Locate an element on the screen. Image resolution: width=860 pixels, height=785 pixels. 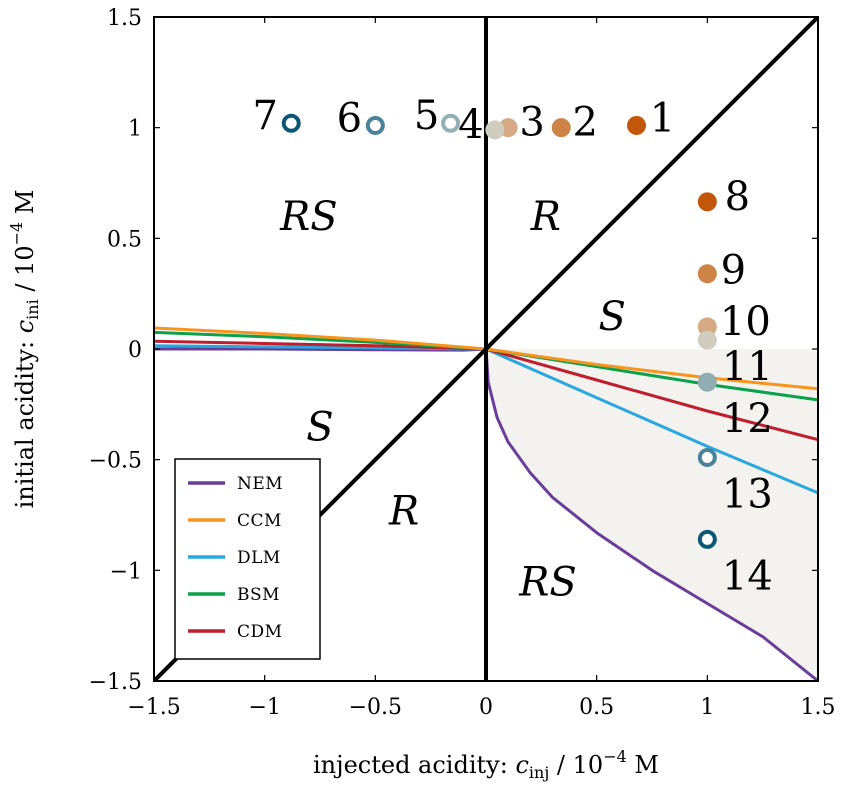
region-label-rs-6: RS is located at coordinates (547, 582).